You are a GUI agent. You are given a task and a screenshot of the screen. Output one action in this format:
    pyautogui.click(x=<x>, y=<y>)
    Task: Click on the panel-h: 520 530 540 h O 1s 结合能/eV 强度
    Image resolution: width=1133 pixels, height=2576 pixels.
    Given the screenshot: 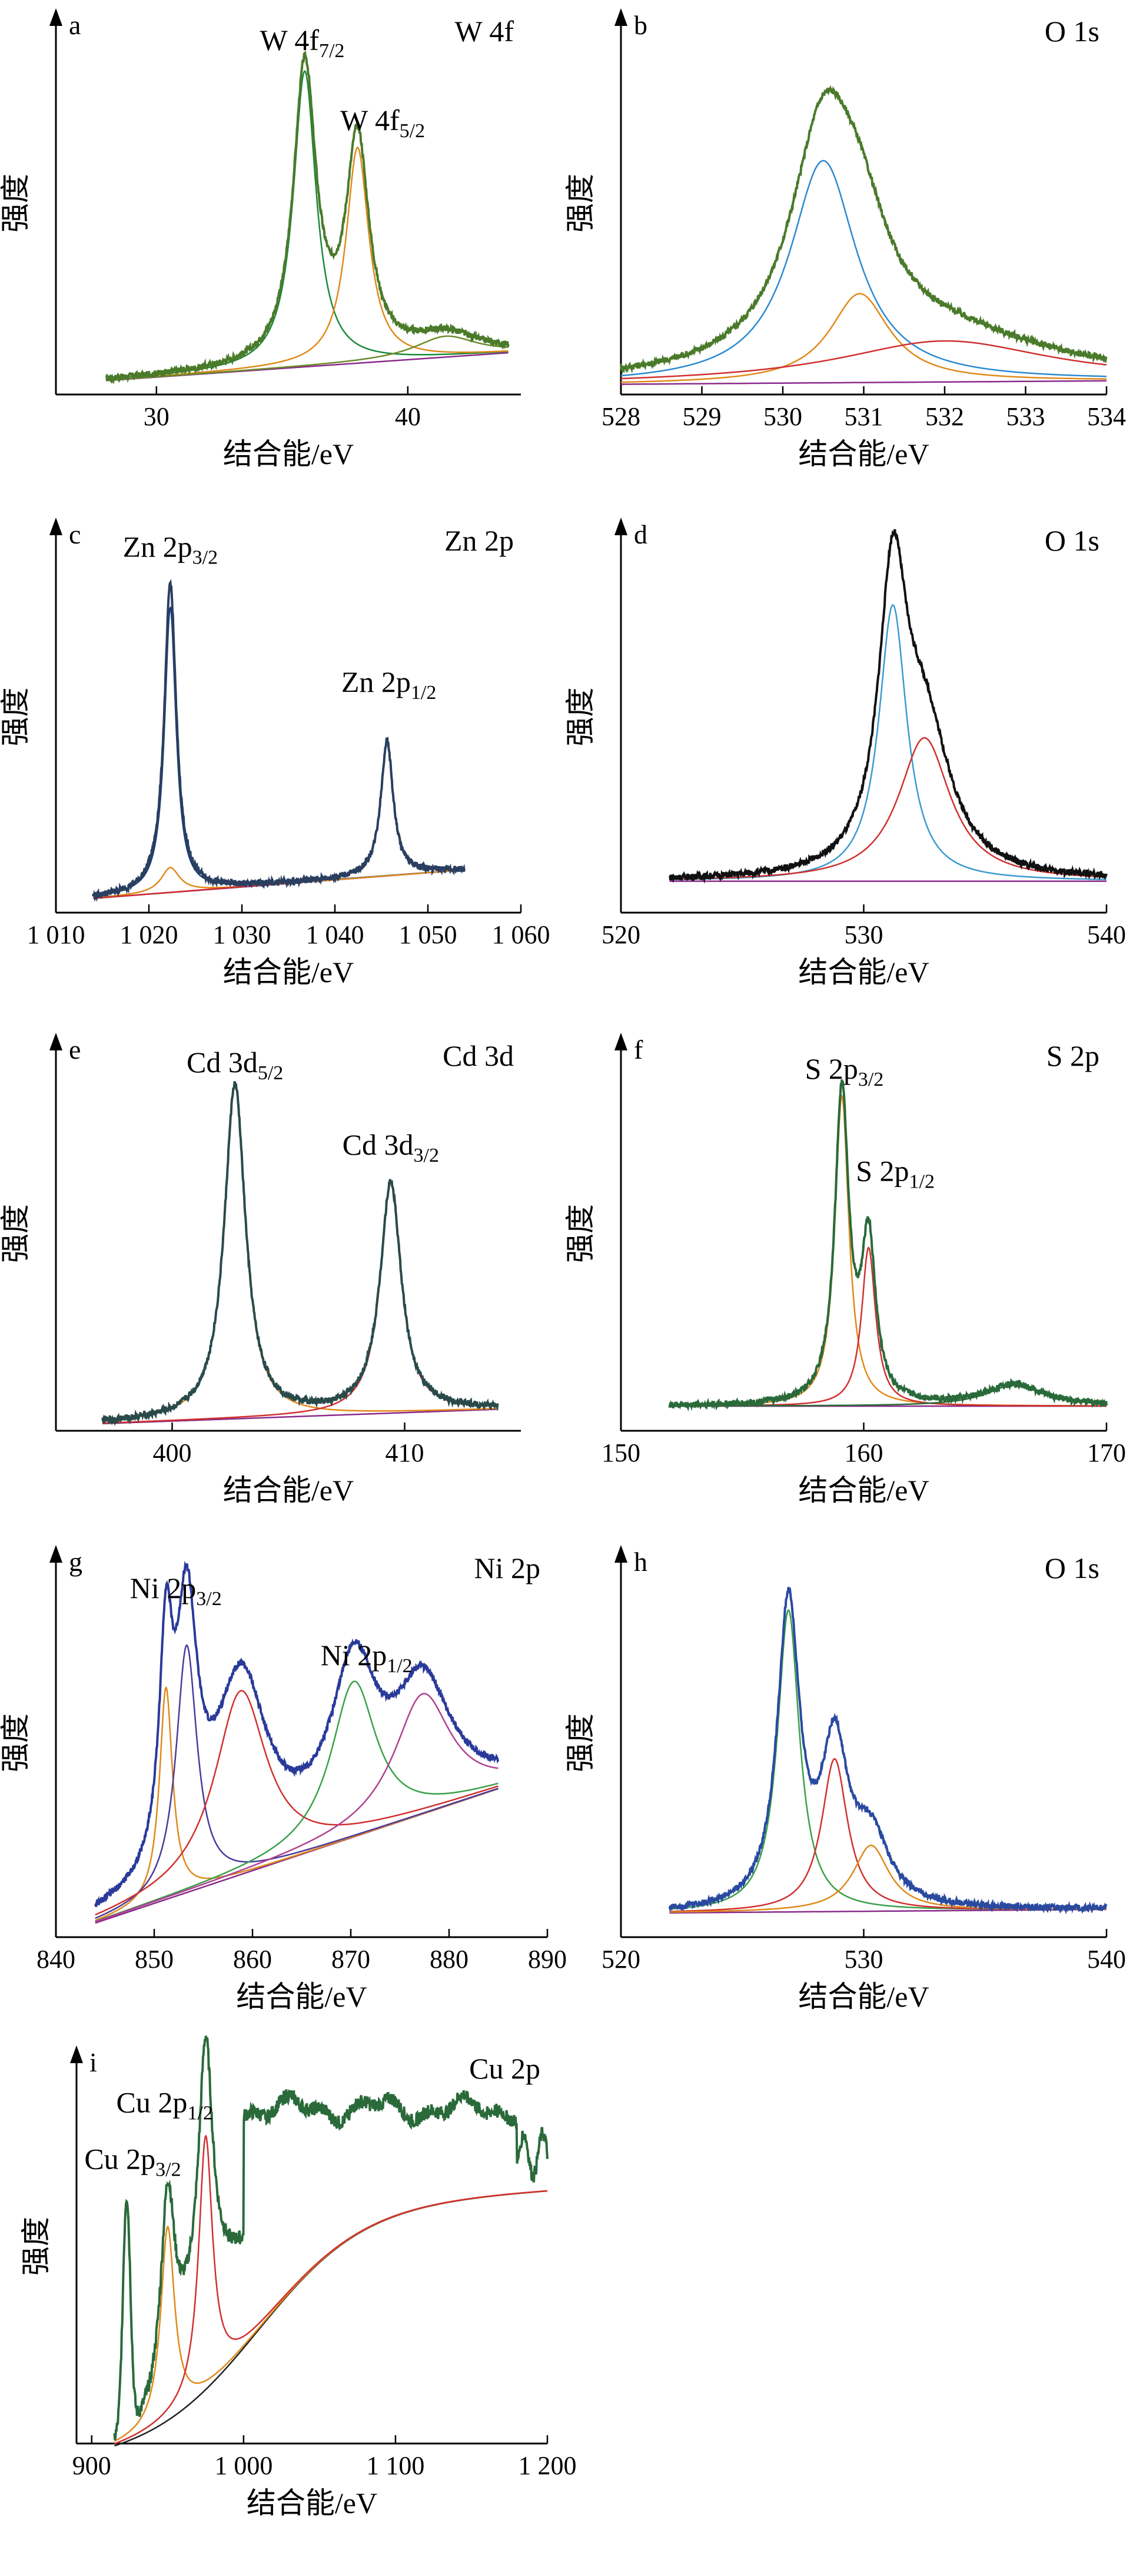 What is the action you would take?
    pyautogui.click(x=845, y=1779)
    